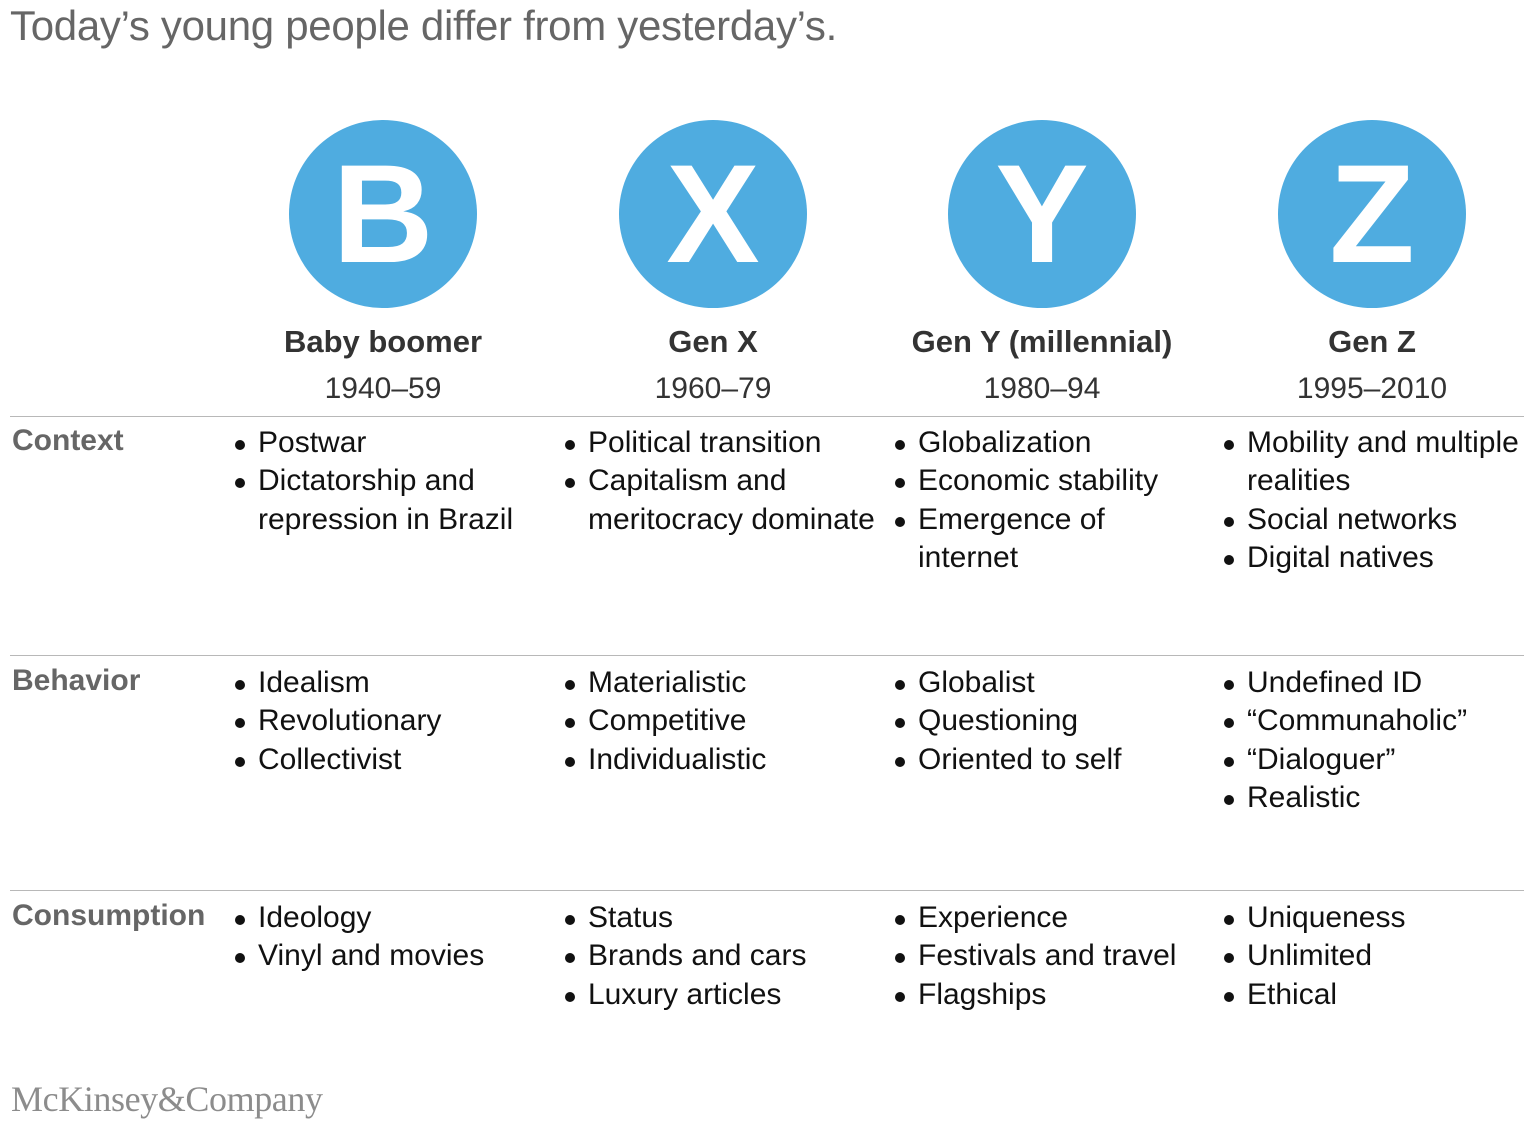 The height and width of the screenshot is (1141, 1536). I want to click on list-item: Brands and cars, so click(722, 956).